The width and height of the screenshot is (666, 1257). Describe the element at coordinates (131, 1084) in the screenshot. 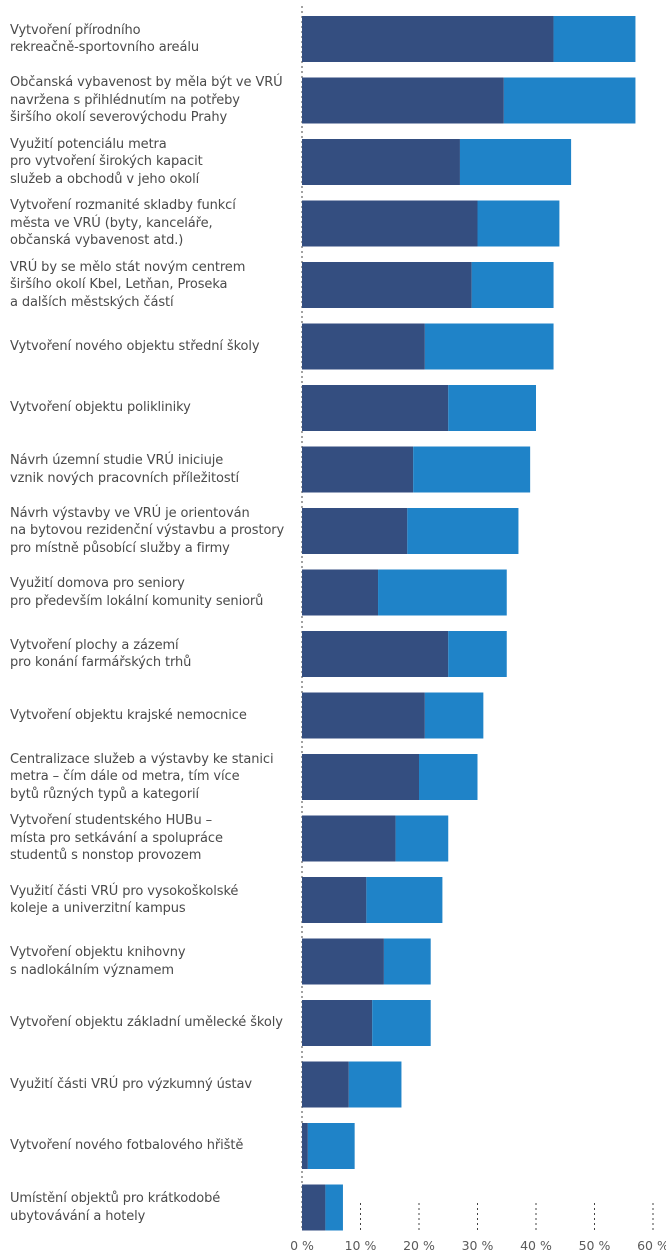

I see `category-label-18: Využití části VRÚ pro výzkumný ústav` at that location.